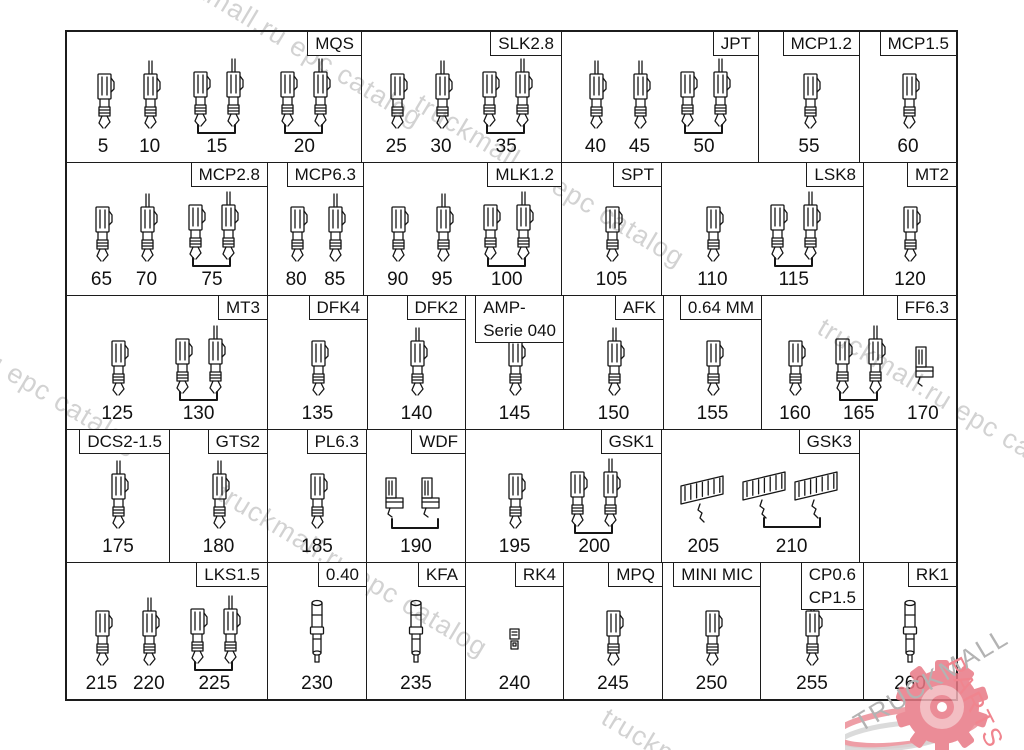 This screenshot has width=1024, height=750. I want to click on item-number: 235, so click(416, 683).